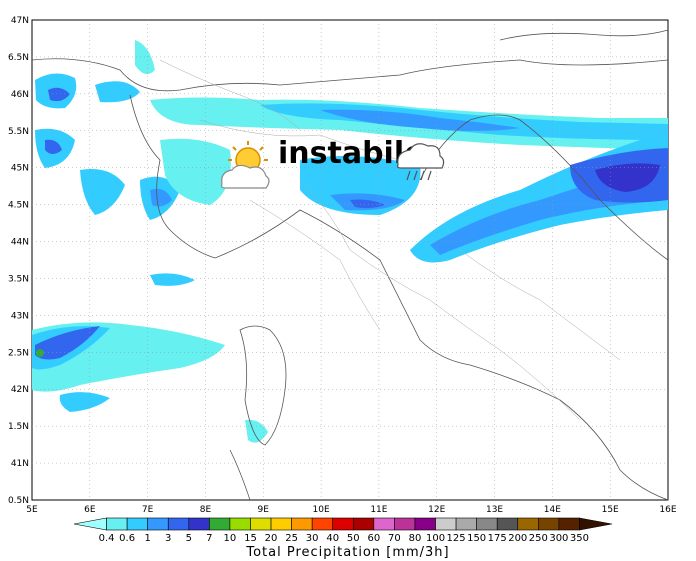 The height and width of the screenshot is (561, 696). Describe the element at coordinates (420, 162) in the screenshot. I see `rain-cloud-icon` at that location.